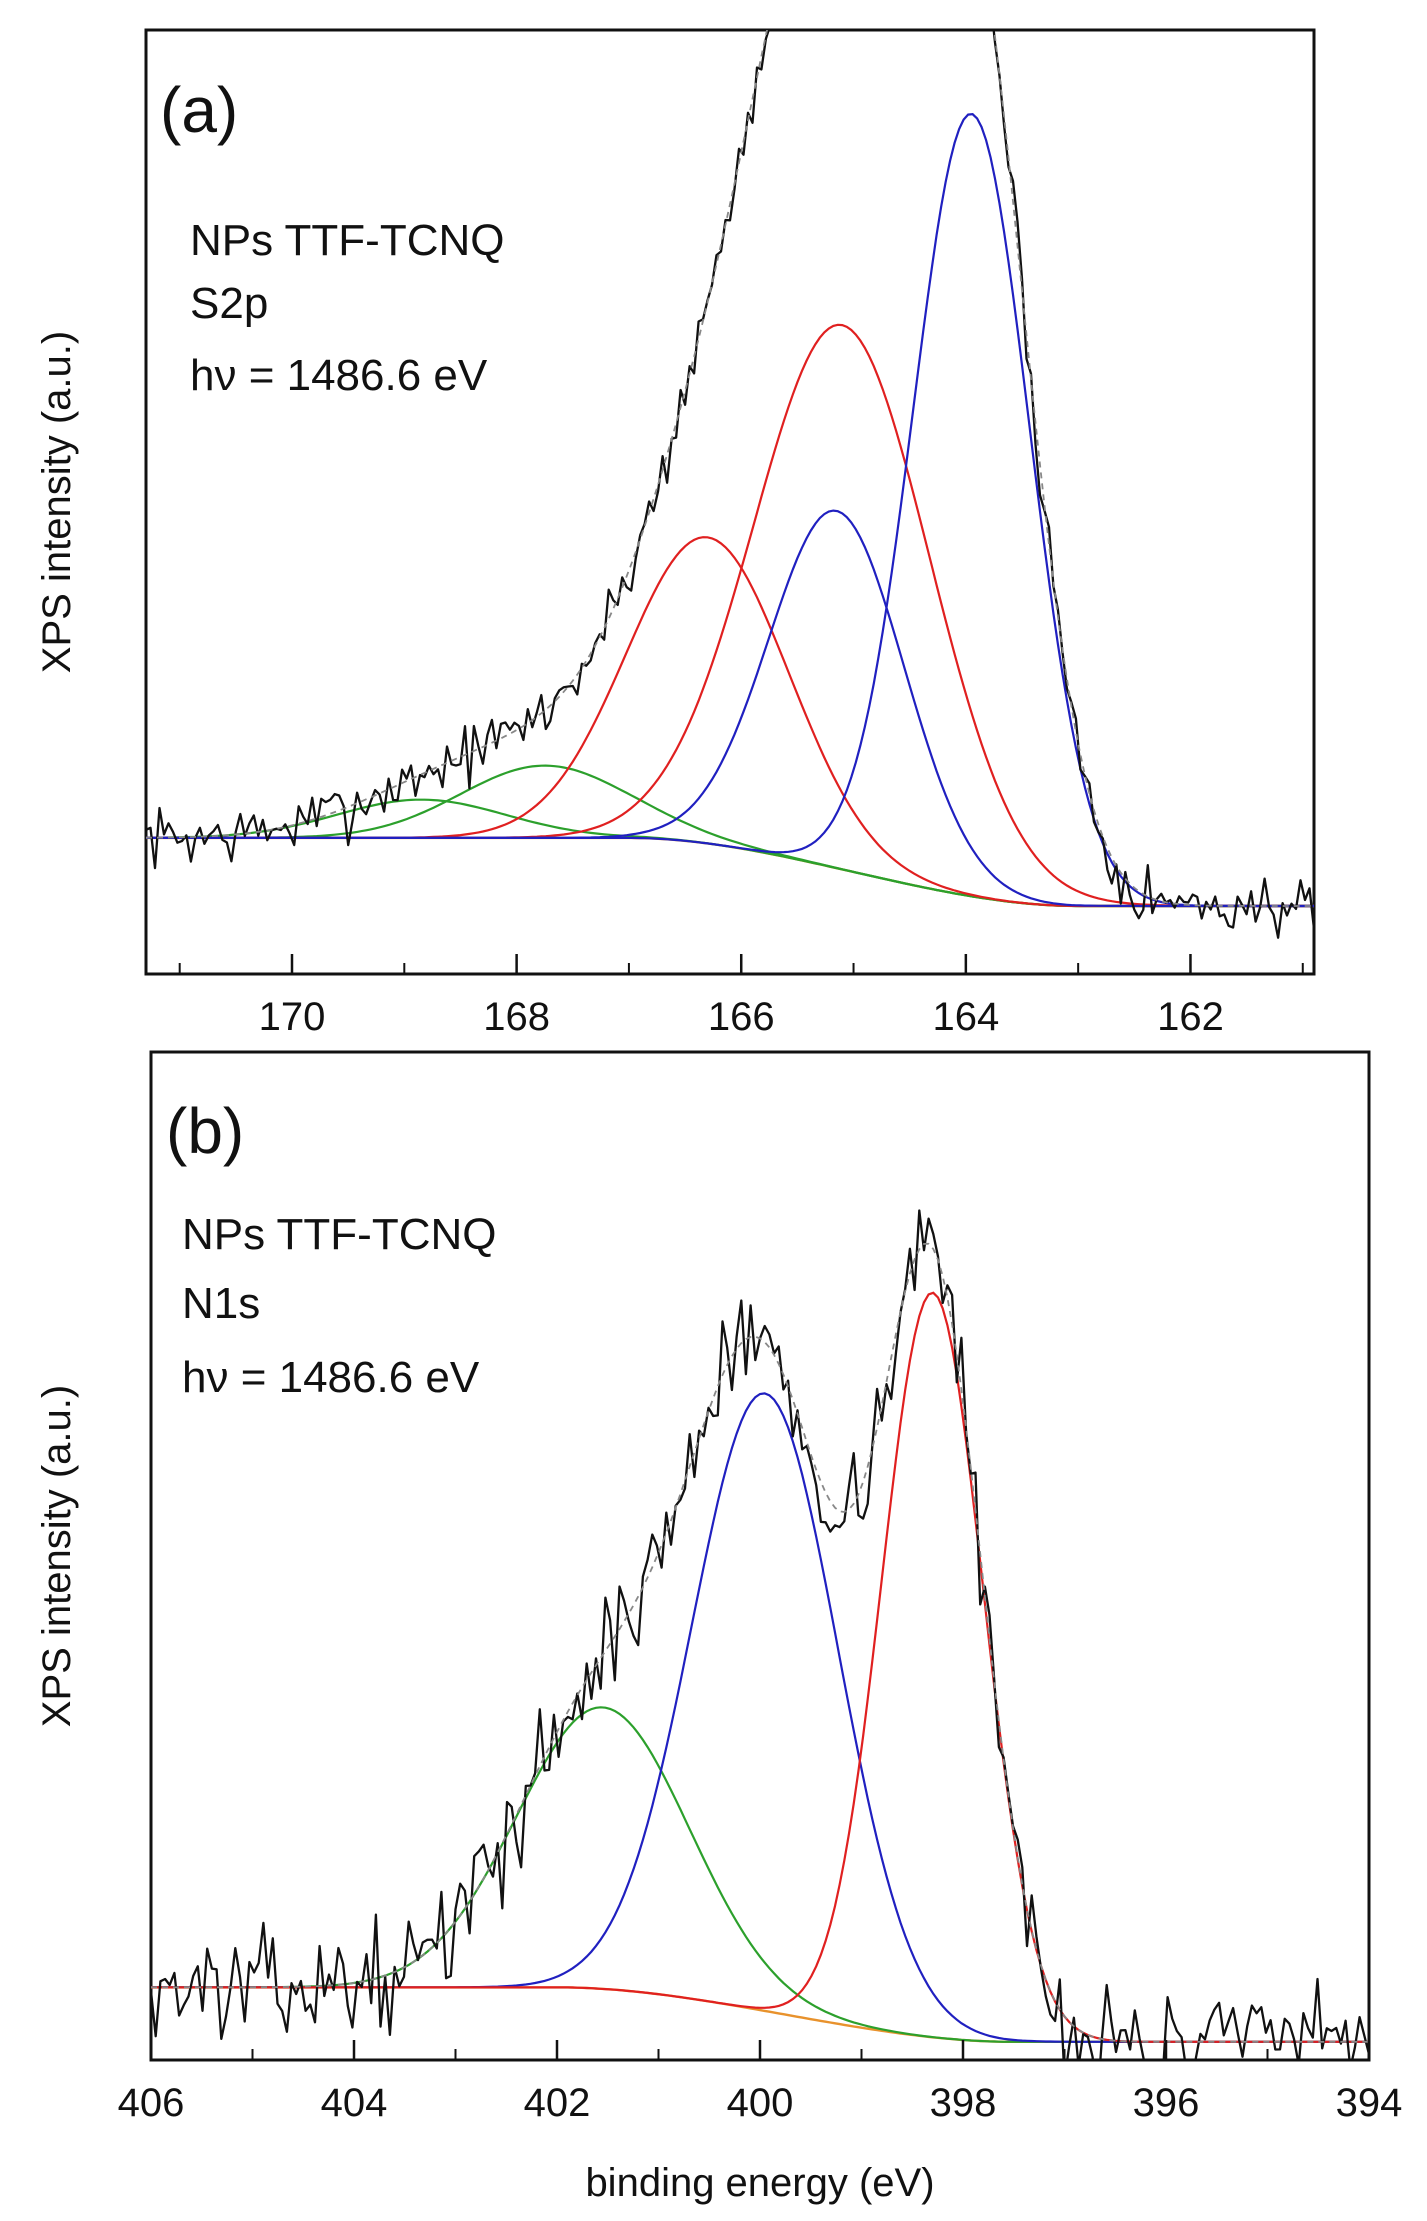 This screenshot has height=2221, width=1427. I want to click on x-tick-label: 396, so click(1166, 2103).